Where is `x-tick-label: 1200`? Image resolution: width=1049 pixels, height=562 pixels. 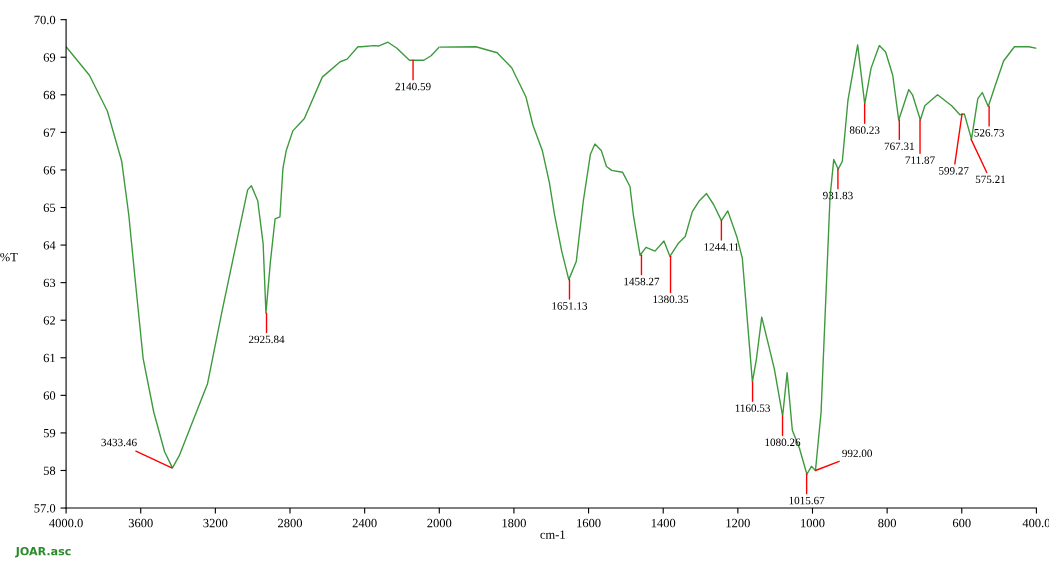 x-tick-label: 1200 is located at coordinates (738, 523).